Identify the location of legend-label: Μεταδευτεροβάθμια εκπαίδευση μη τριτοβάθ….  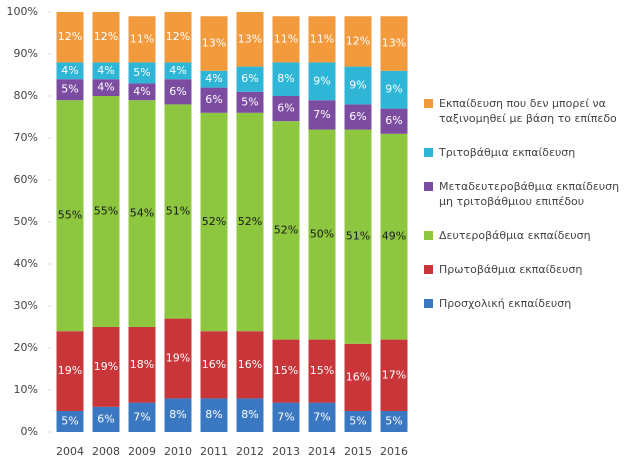
(529, 194).